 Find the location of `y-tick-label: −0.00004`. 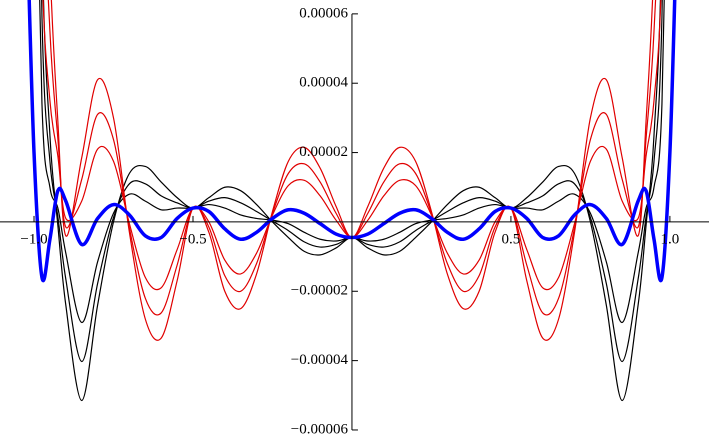

y-tick-label: −0.00004 is located at coordinates (320, 360).